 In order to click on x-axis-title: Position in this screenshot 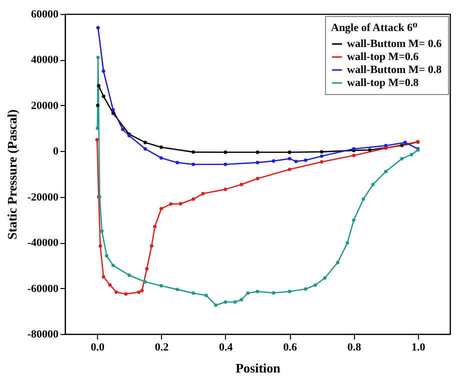, I will do `click(259, 368)`.